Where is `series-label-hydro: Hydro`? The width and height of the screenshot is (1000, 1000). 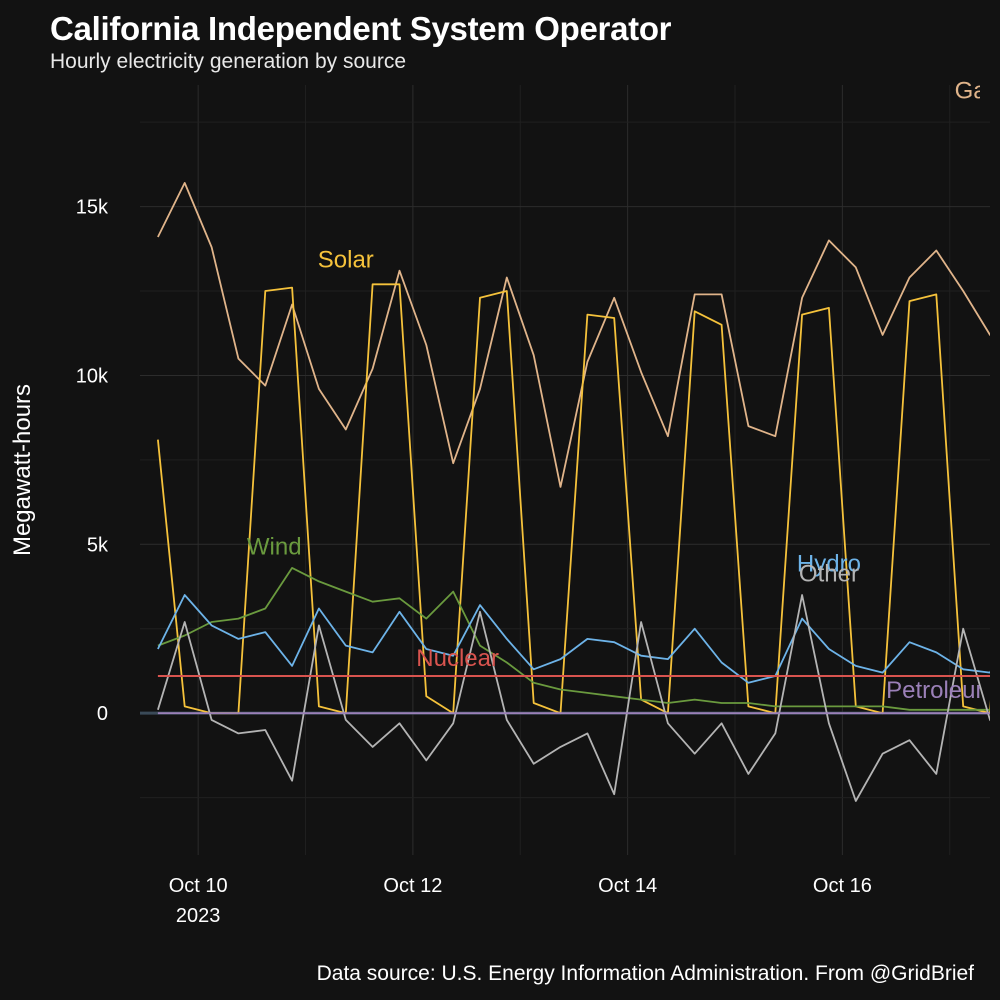
series-label-hydro: Hydro is located at coordinates (829, 563).